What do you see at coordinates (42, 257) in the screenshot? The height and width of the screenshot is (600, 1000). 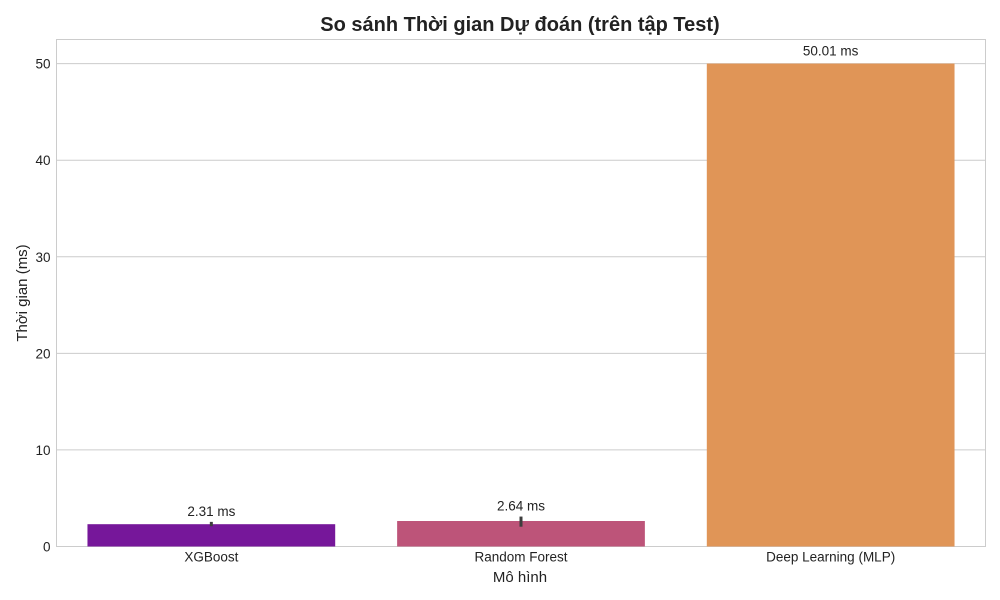 I see `y-tick-label: 30` at bounding box center [42, 257].